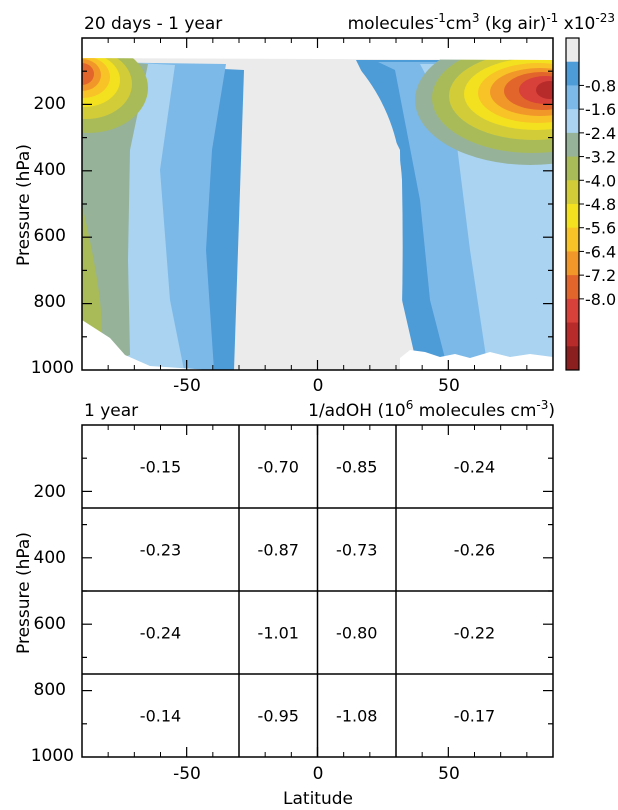 This screenshot has width=618, height=810. I want to click on table-cell-value: -1.08, so click(356, 716).